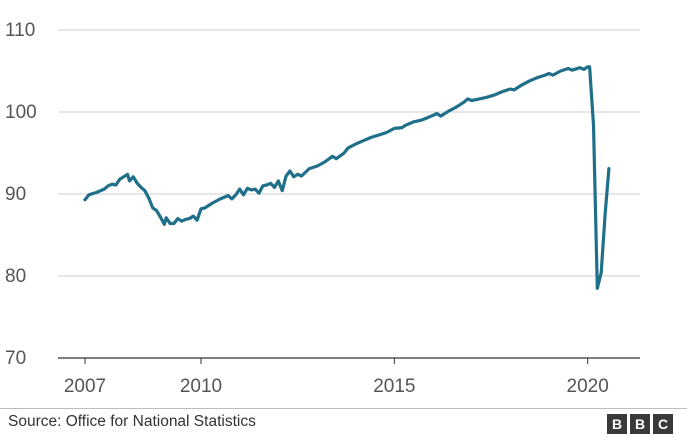 The height and width of the screenshot is (446, 687). Describe the element at coordinates (20, 30) in the screenshot. I see `y-tick-label-110: 110` at that location.